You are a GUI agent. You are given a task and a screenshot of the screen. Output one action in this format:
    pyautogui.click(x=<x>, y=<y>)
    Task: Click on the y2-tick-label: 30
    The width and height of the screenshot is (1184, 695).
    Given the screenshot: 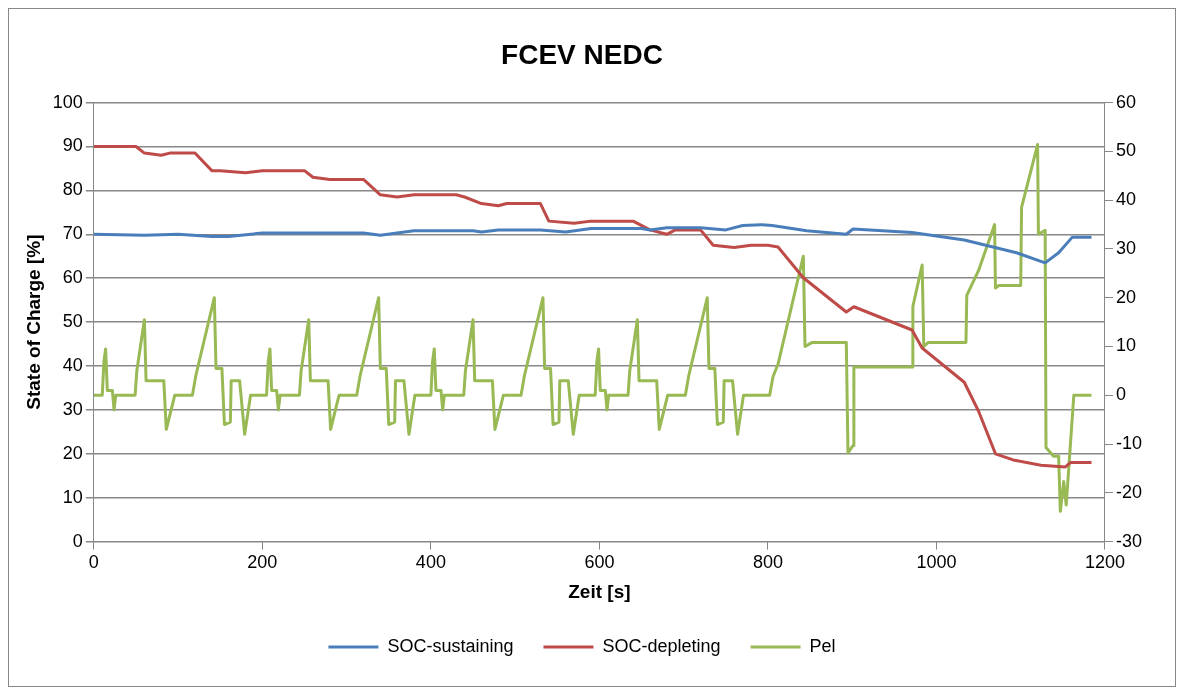 What is the action you would take?
    pyautogui.click(x=1126, y=247)
    